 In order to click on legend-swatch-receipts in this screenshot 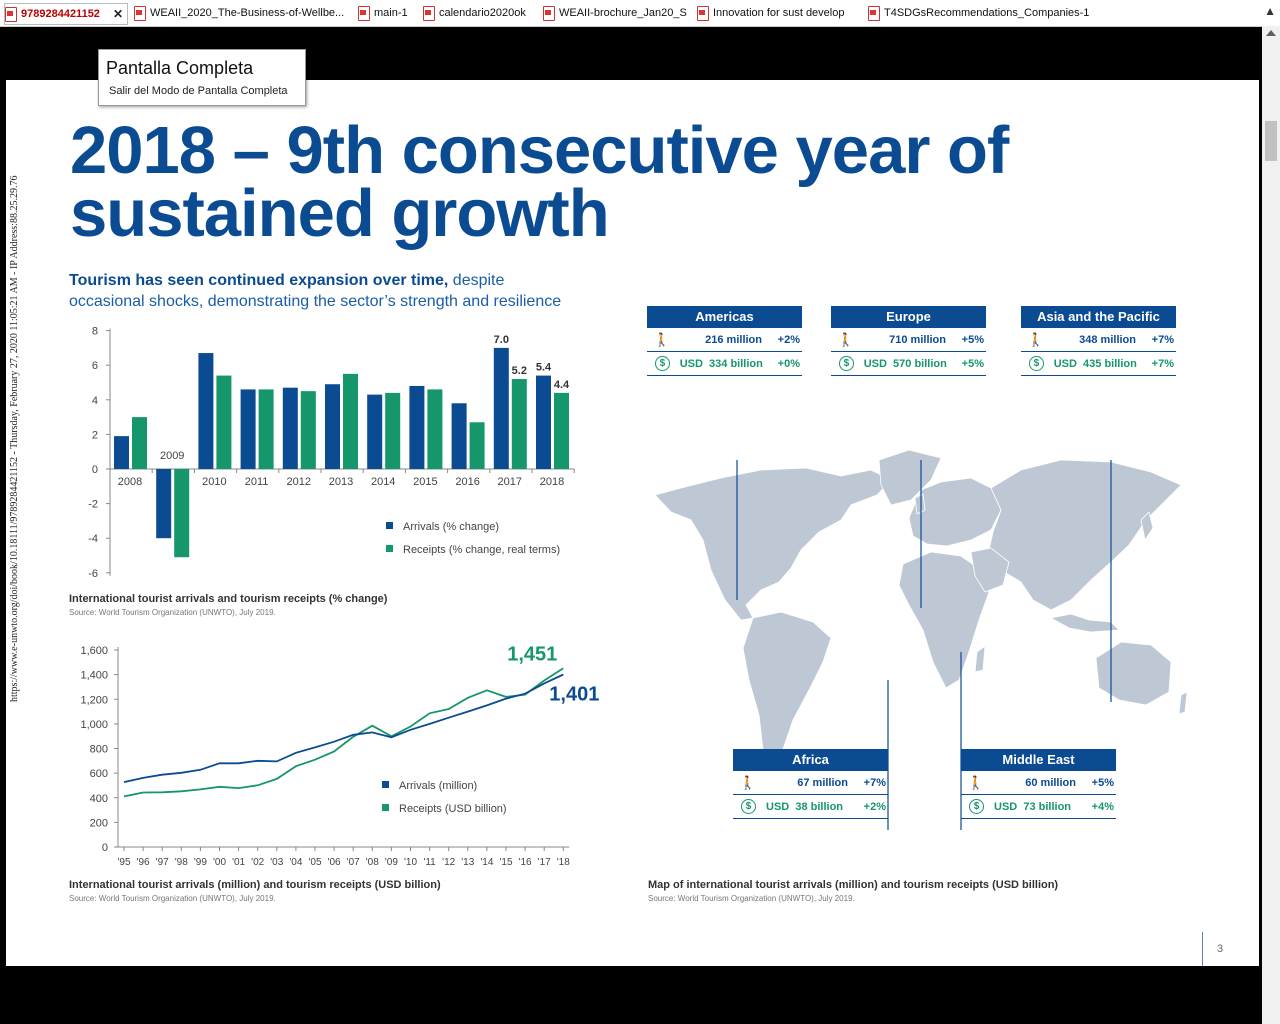, I will do `click(389, 548)`.